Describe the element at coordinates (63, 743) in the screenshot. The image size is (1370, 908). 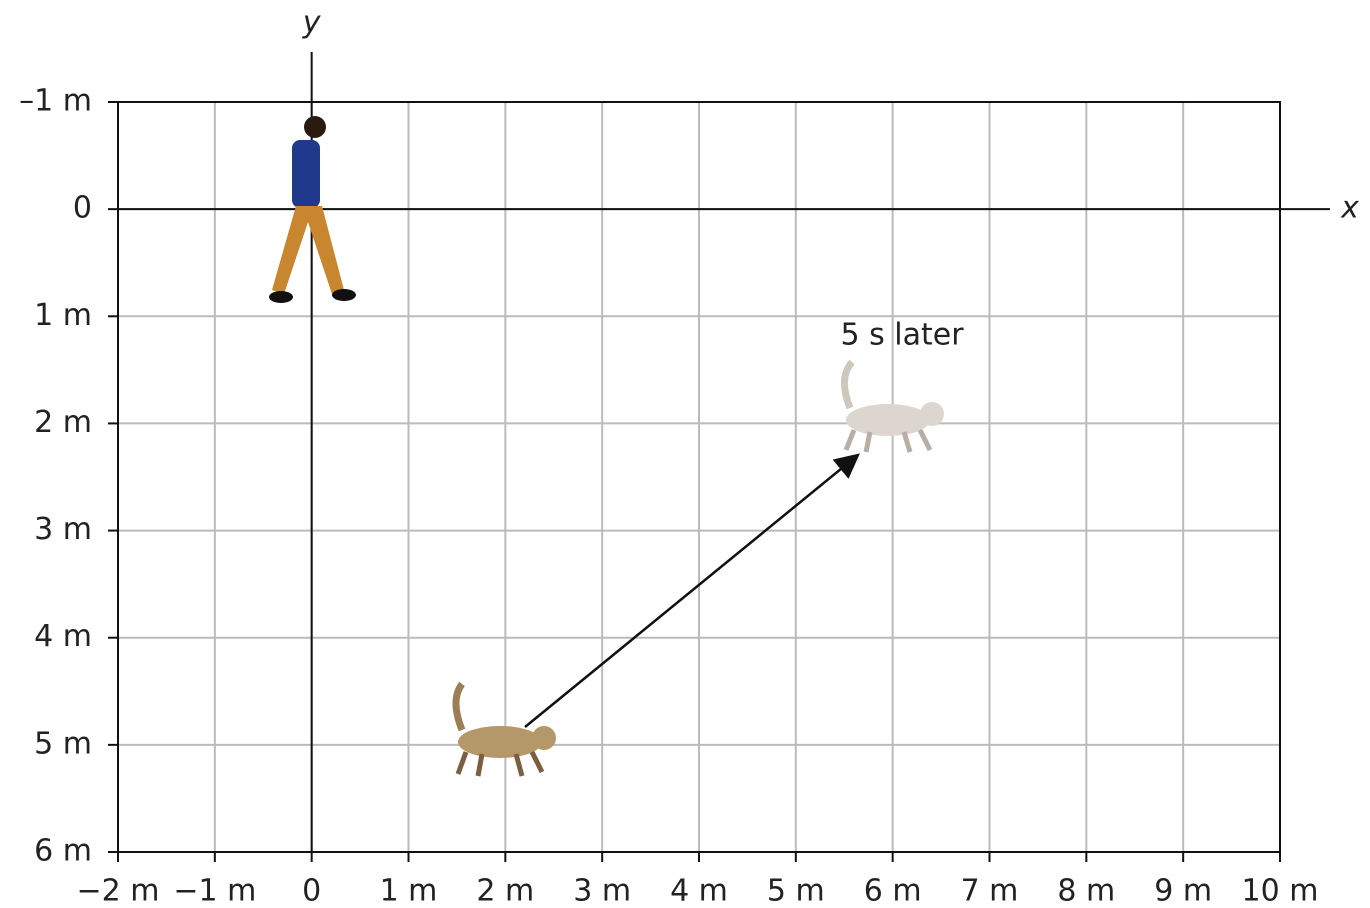
I see `y-tick-label: 5 m` at that location.